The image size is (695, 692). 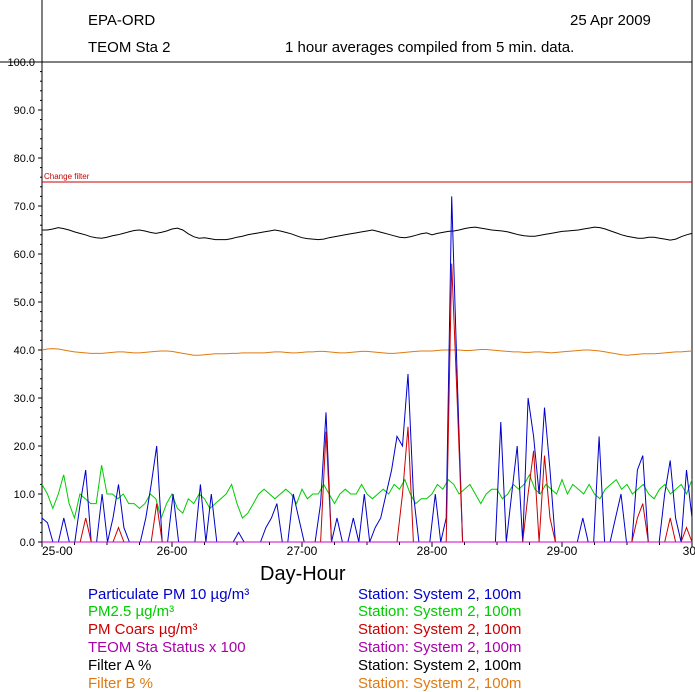 What do you see at coordinates (24, 255) in the screenshot?
I see `y-tick-label: 60.0` at bounding box center [24, 255].